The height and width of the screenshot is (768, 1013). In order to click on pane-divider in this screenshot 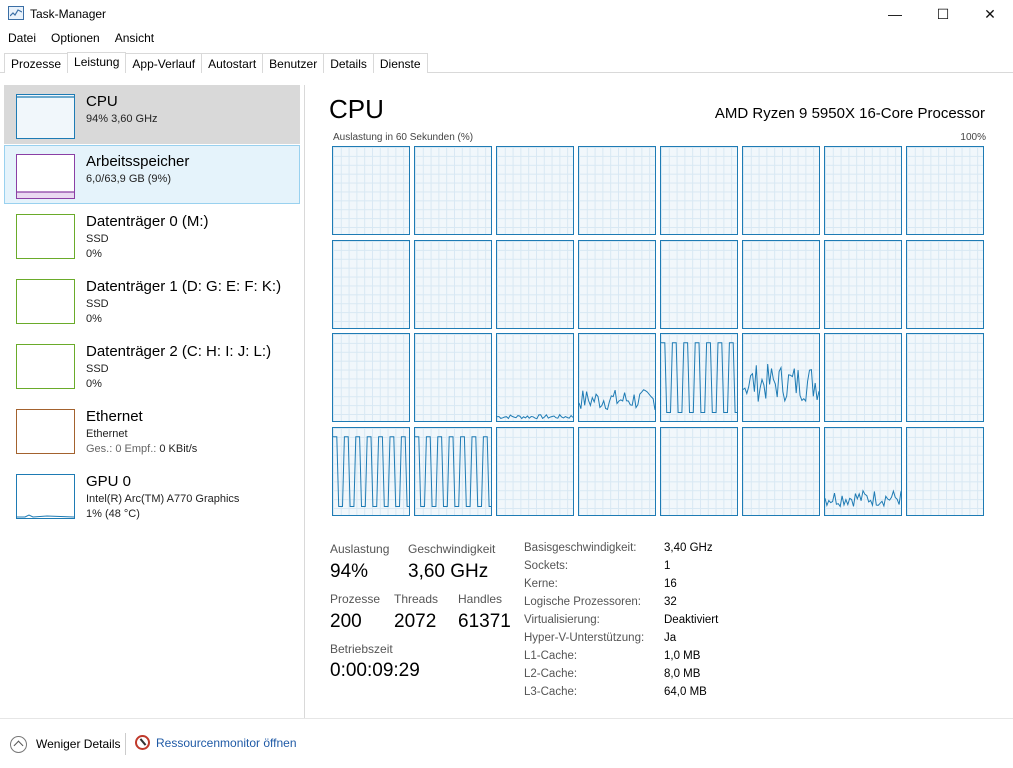, I will do `click(304, 401)`.